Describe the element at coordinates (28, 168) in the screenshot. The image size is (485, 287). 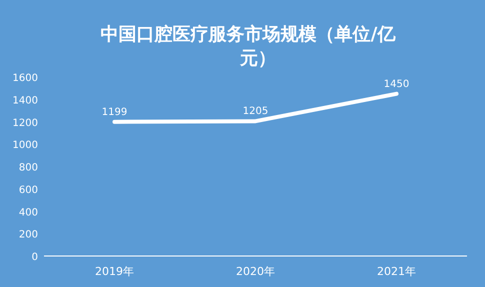
I see `y-tick-label: 800` at that location.